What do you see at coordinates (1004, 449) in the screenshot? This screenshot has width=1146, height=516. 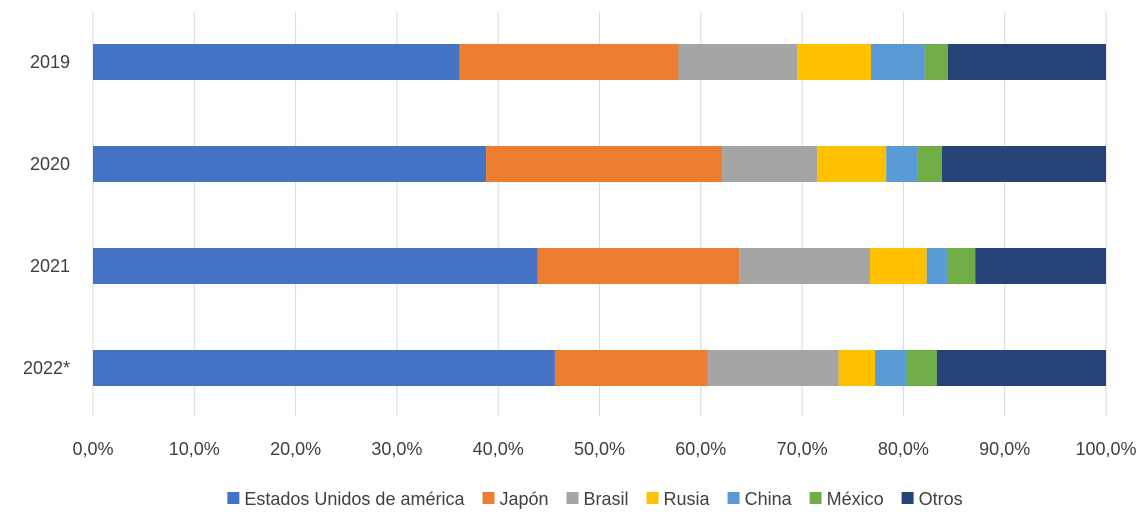 I see `x-tick-label: 90,0%` at bounding box center [1004, 449].